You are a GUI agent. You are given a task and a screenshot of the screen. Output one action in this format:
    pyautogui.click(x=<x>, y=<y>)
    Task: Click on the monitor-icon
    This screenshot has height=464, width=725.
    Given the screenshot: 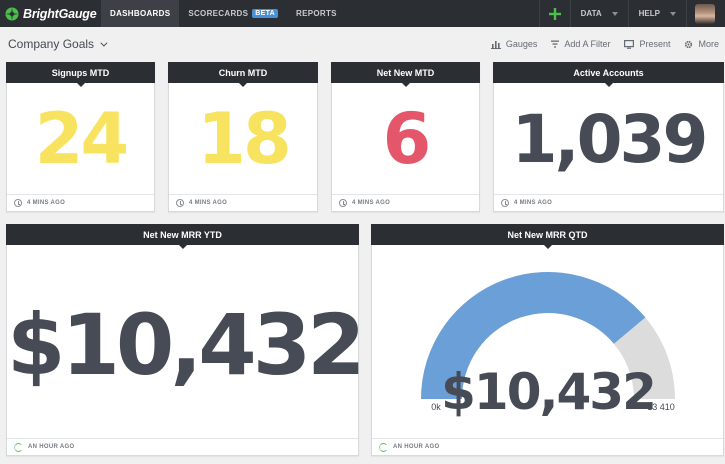 What is the action you would take?
    pyautogui.click(x=629, y=44)
    